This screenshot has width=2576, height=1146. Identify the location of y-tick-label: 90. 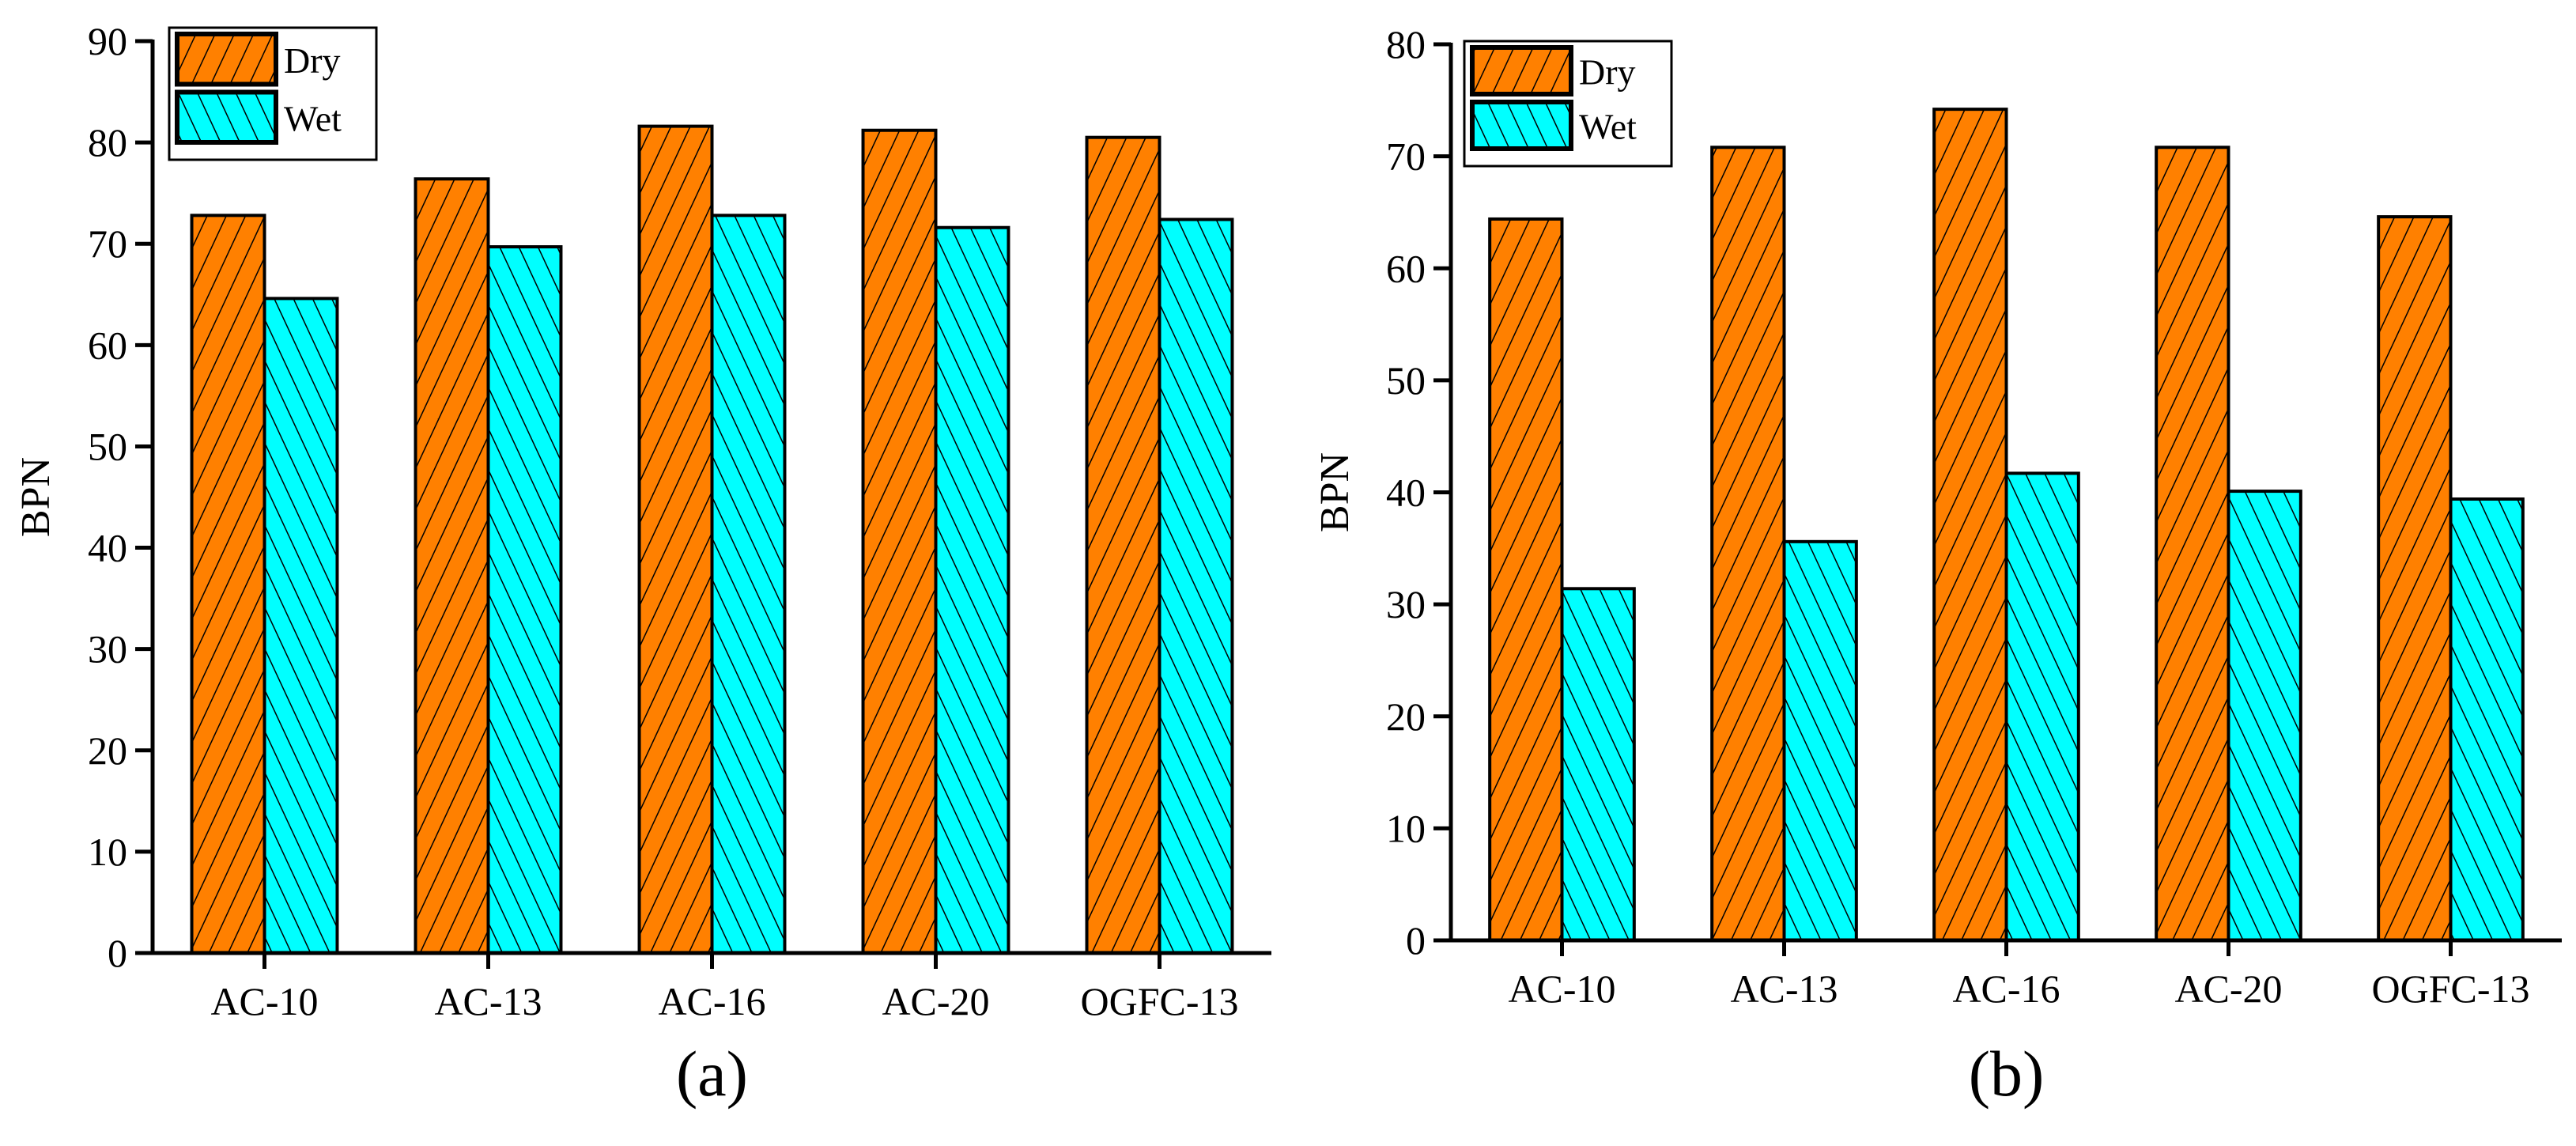
(107, 41).